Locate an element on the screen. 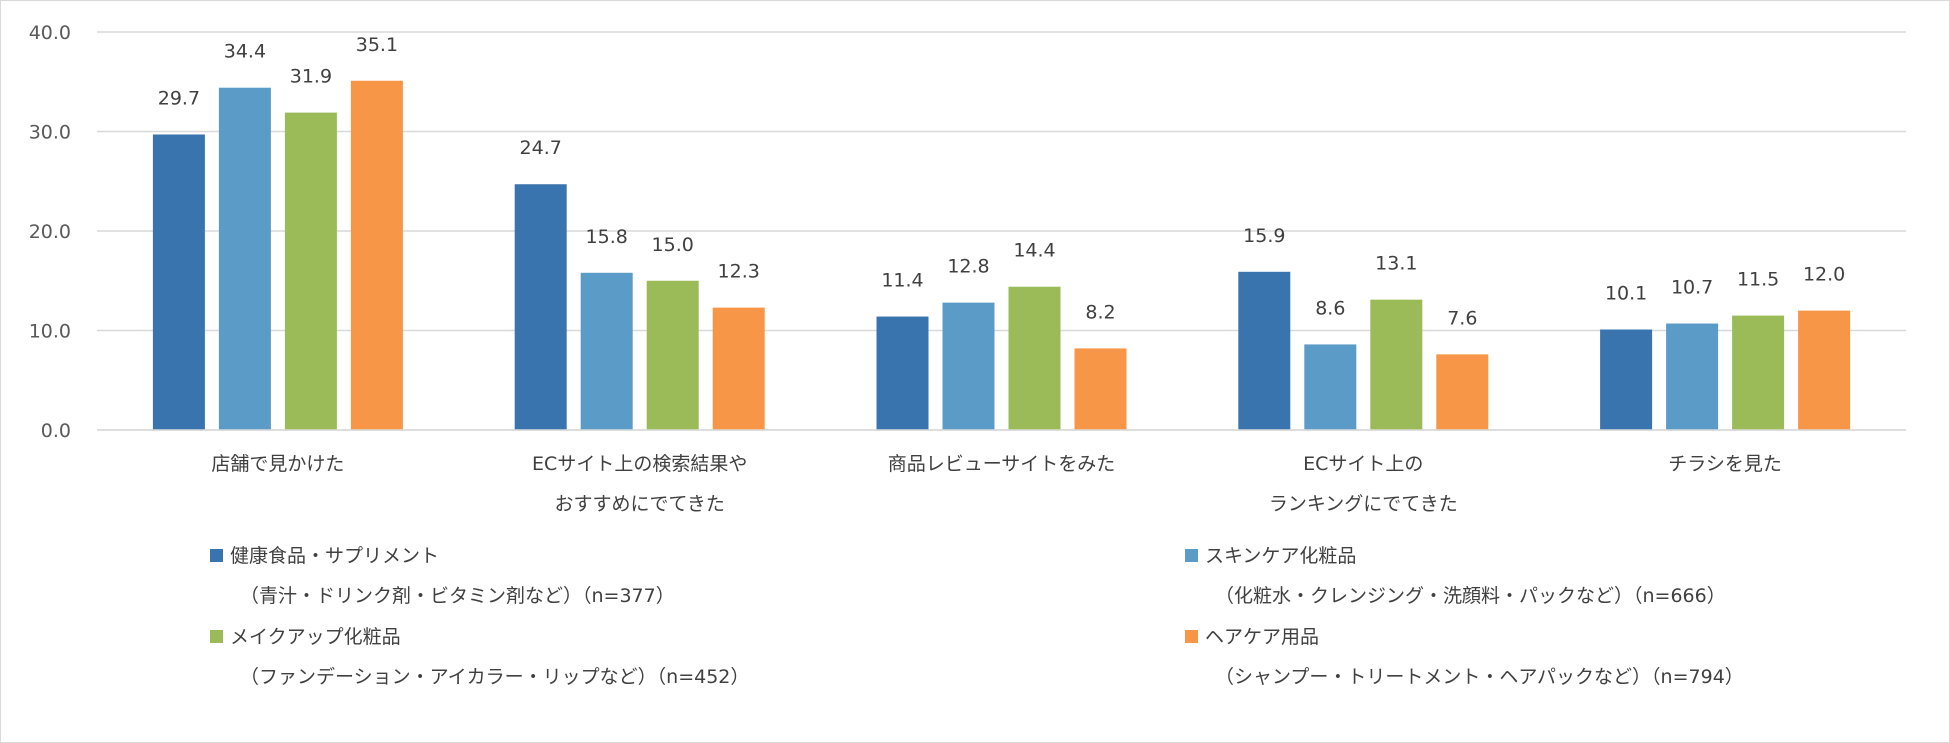 The width and height of the screenshot is (1950, 743). data-label: 7.6 is located at coordinates (1462, 318).